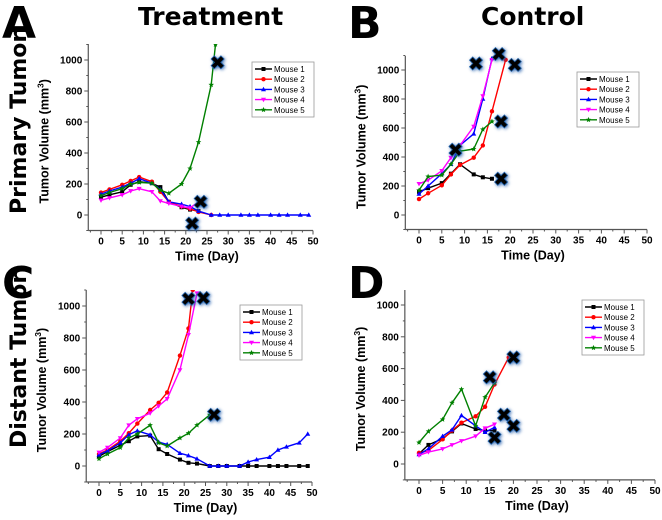 The width and height of the screenshot is (662, 520). Describe the element at coordinates (579, 241) in the screenshot. I see `x-tick-label: 35` at that location.